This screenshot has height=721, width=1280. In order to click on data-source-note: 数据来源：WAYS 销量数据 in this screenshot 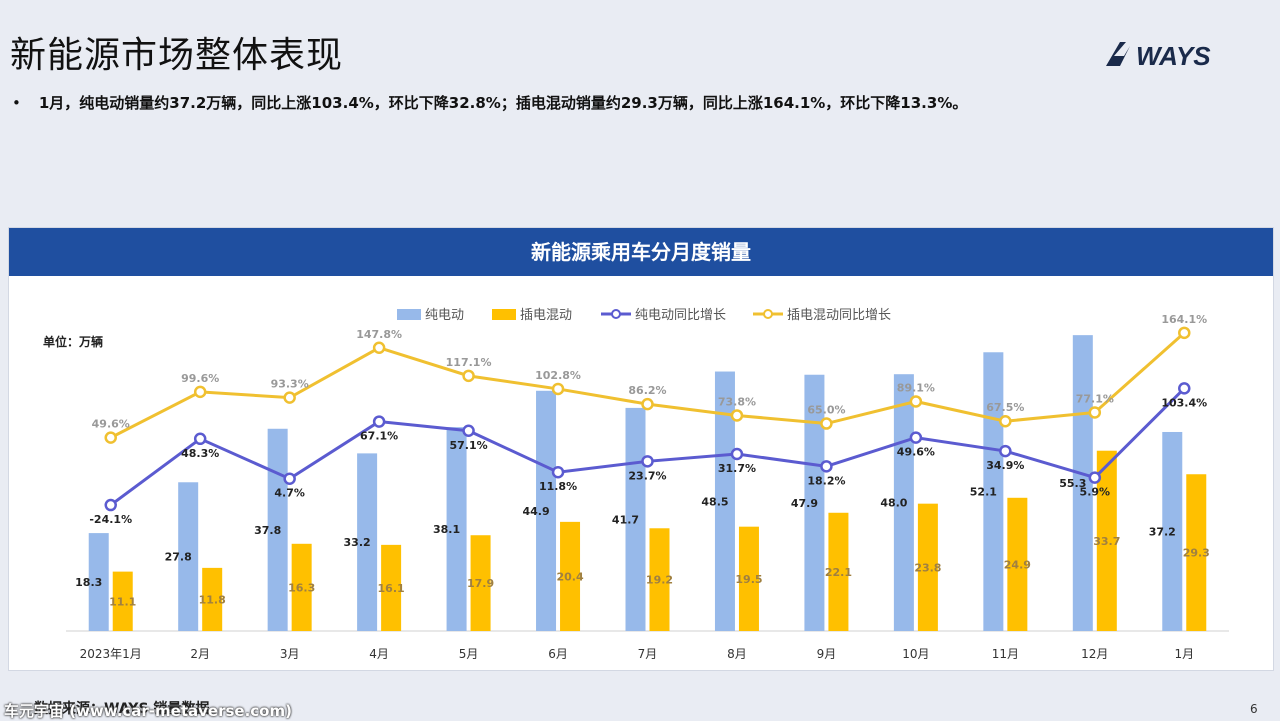, I will do `click(122, 709)`.